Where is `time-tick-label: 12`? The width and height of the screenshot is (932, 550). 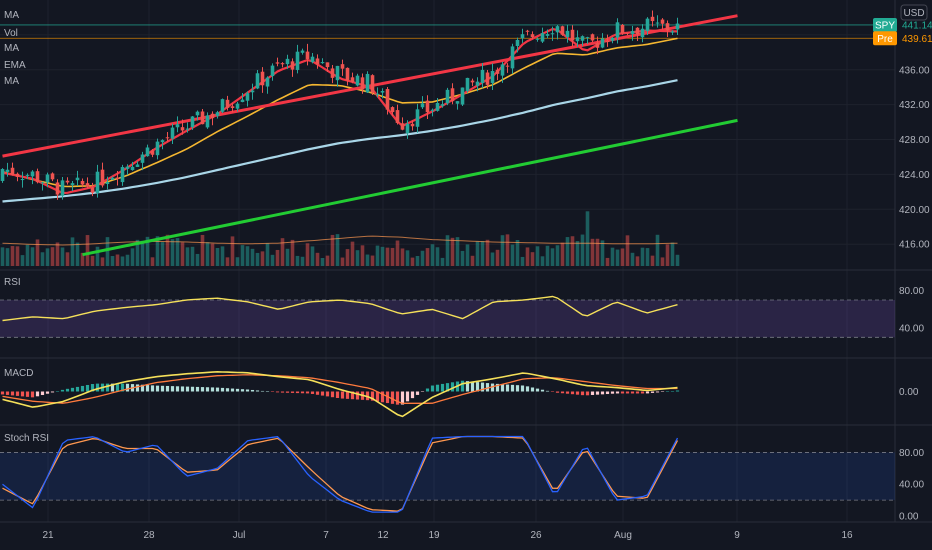
time-tick-label: 12 is located at coordinates (383, 535).